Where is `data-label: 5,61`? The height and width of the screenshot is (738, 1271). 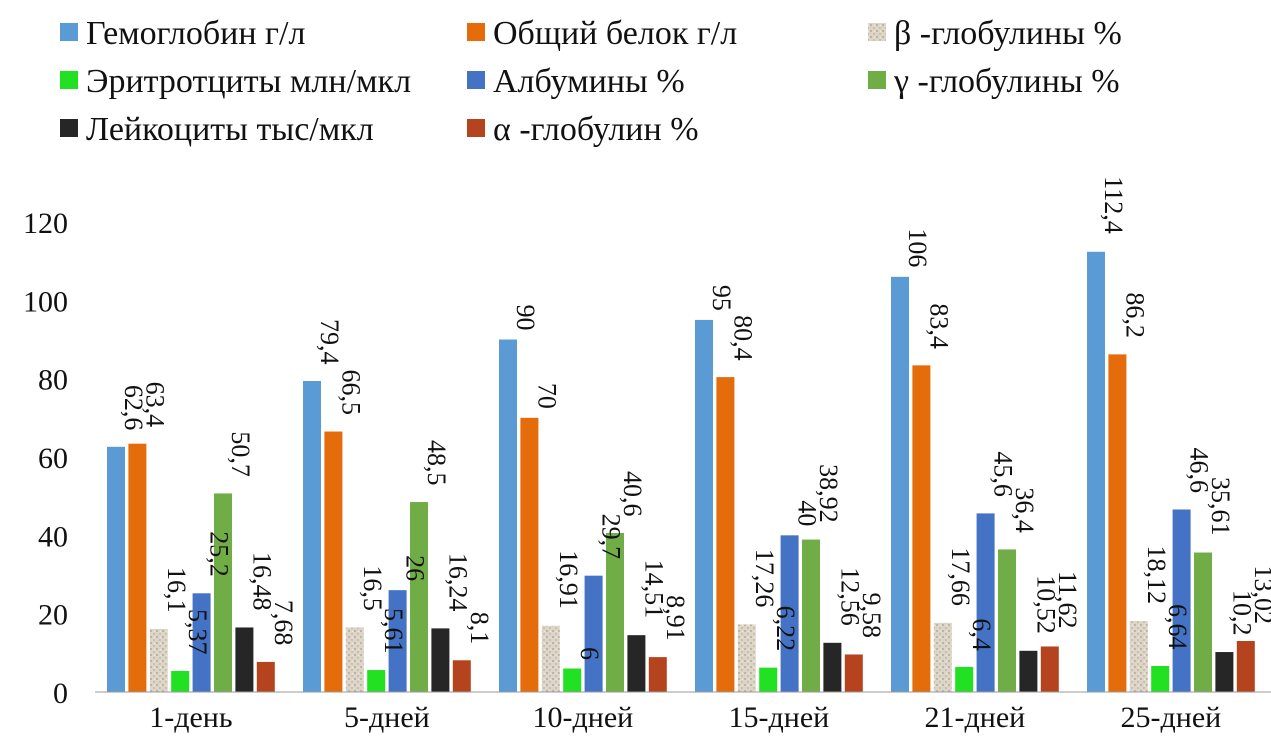 data-label: 5,61 is located at coordinates (393, 631).